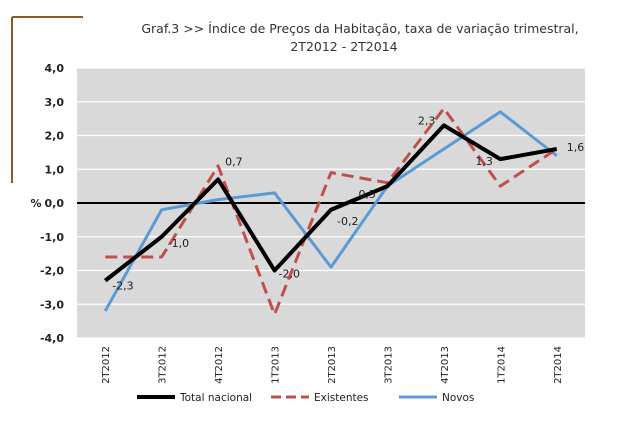  Describe the element at coordinates (52, 271) in the screenshot. I see `y-tick-label: -2,0` at that location.